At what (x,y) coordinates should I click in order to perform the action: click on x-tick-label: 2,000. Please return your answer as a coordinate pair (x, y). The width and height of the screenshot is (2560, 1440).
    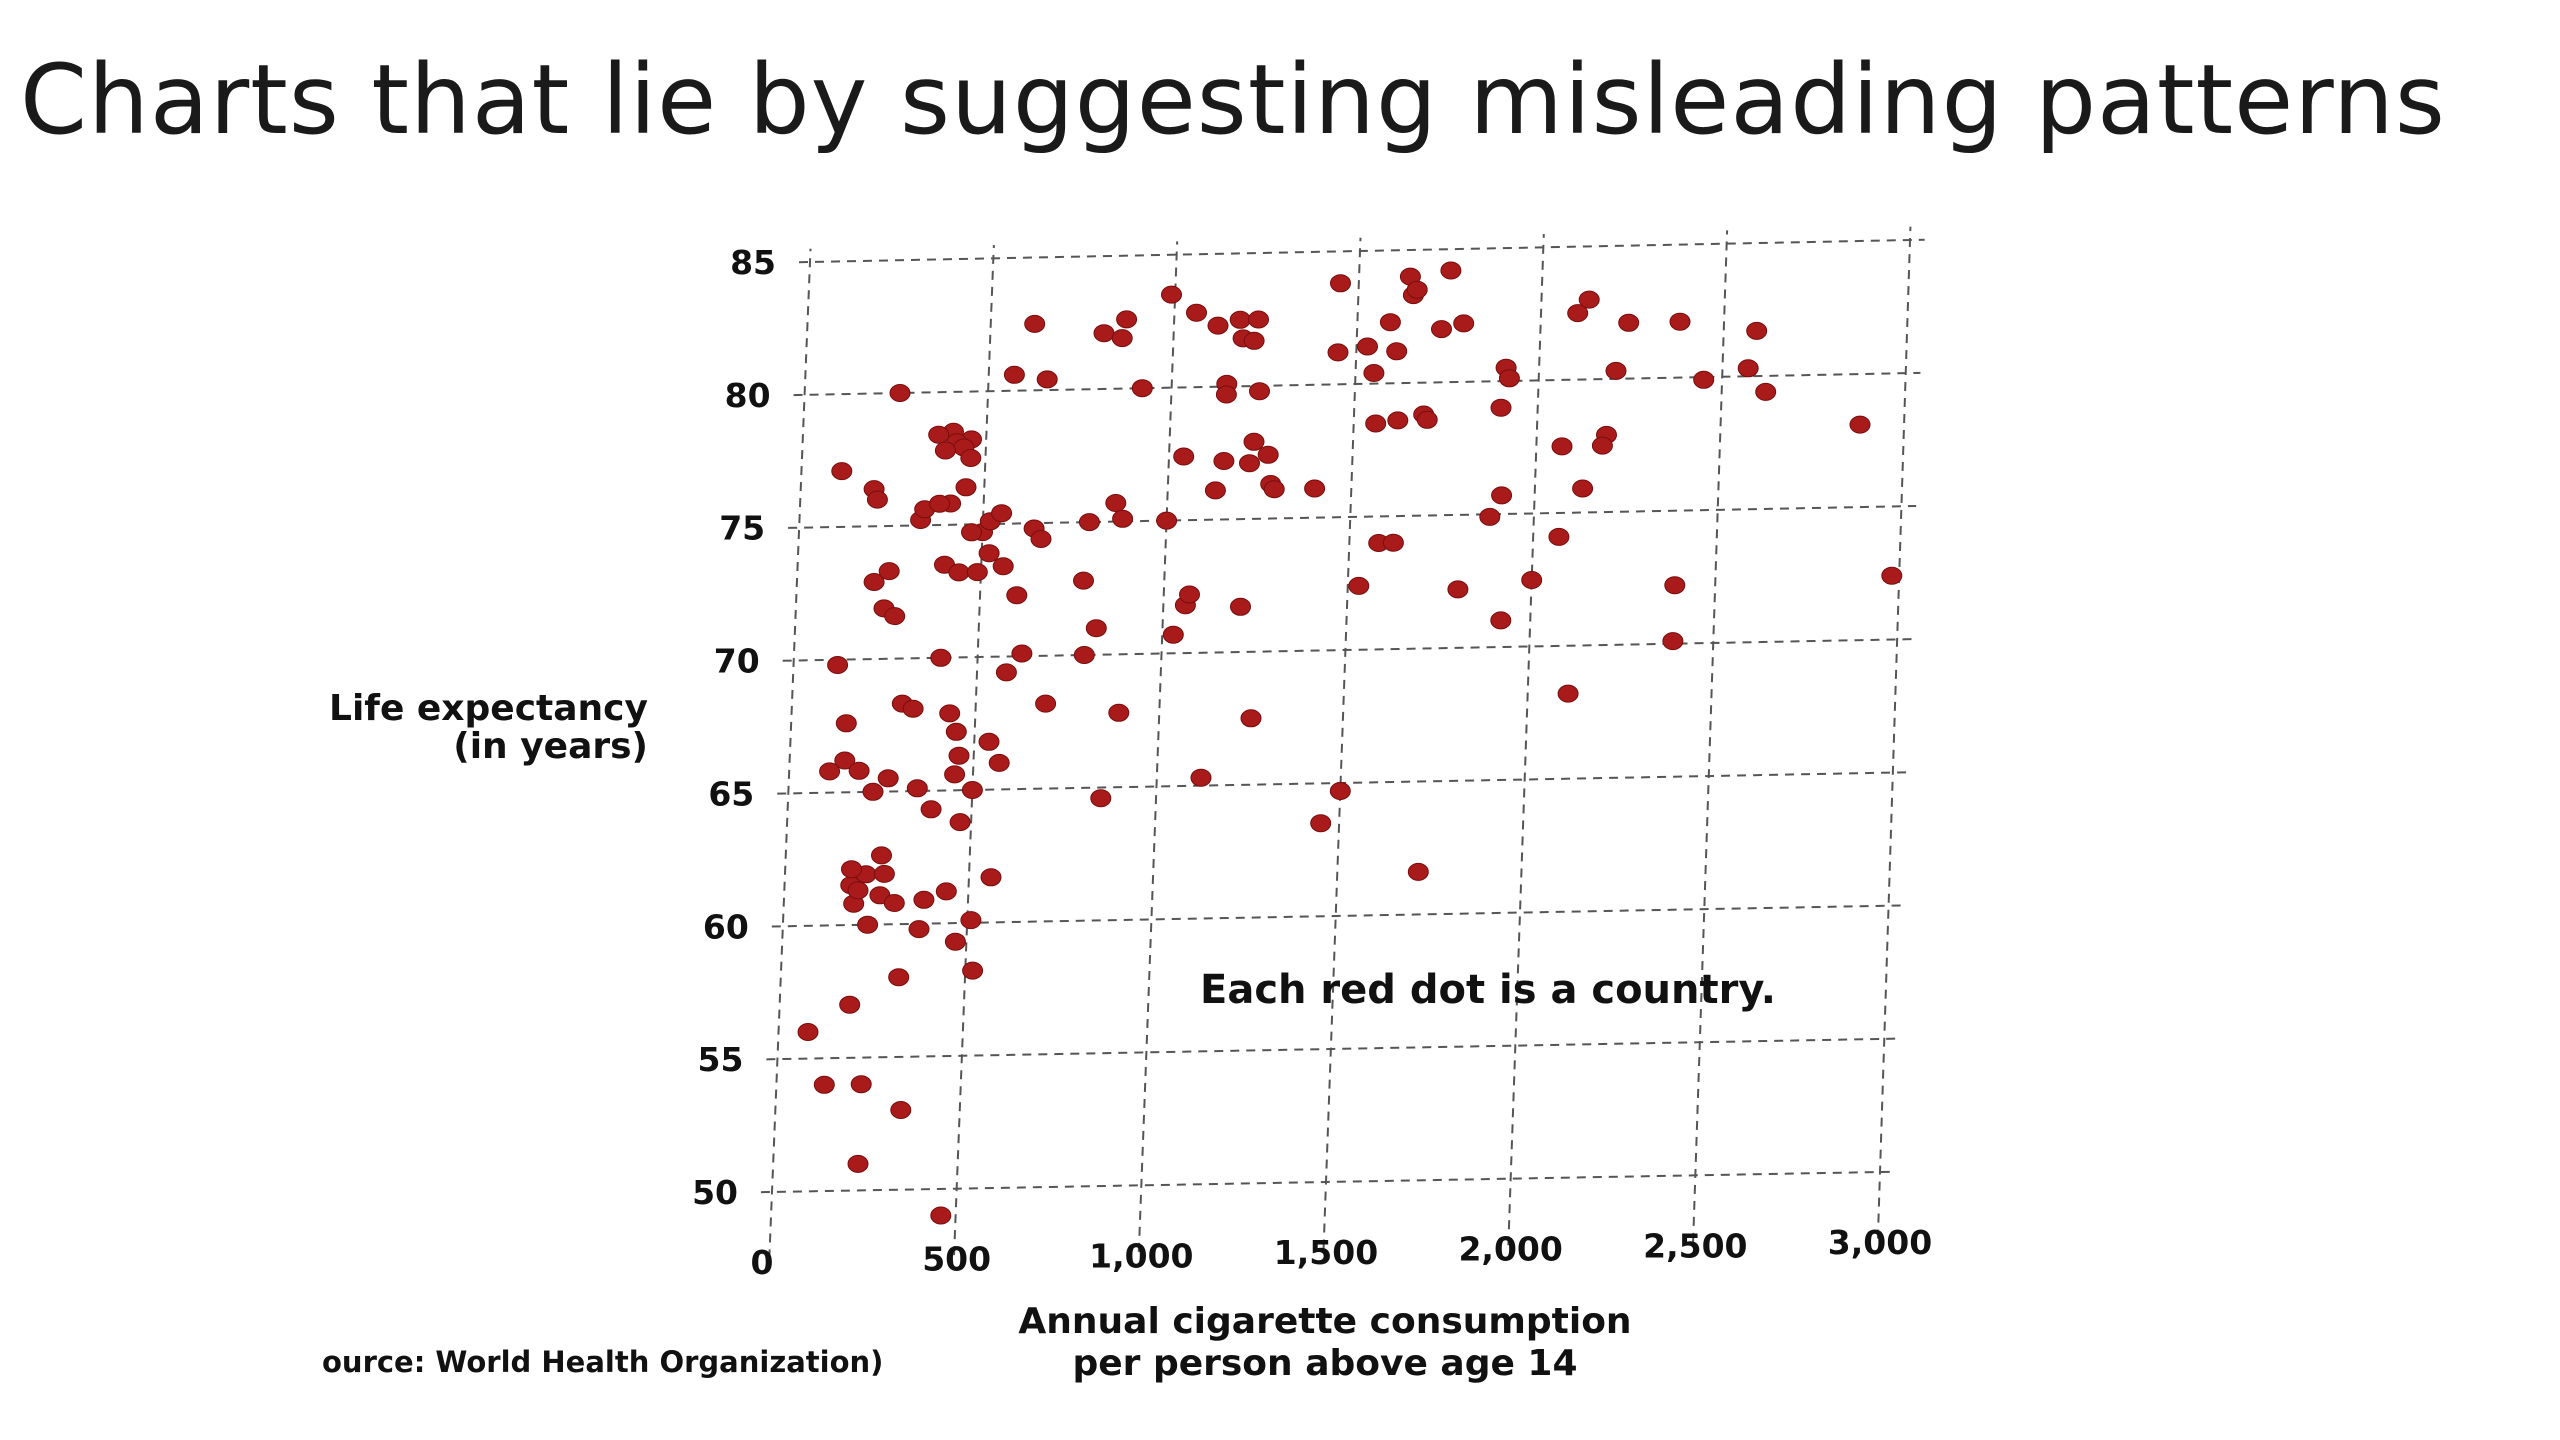
    Looking at the image, I should click on (1510, 1249).